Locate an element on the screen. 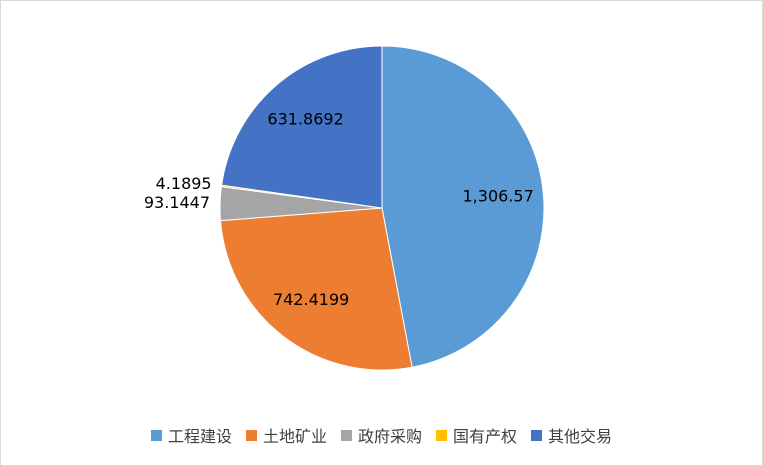  data-label: 1,306.57 is located at coordinates (498, 196).